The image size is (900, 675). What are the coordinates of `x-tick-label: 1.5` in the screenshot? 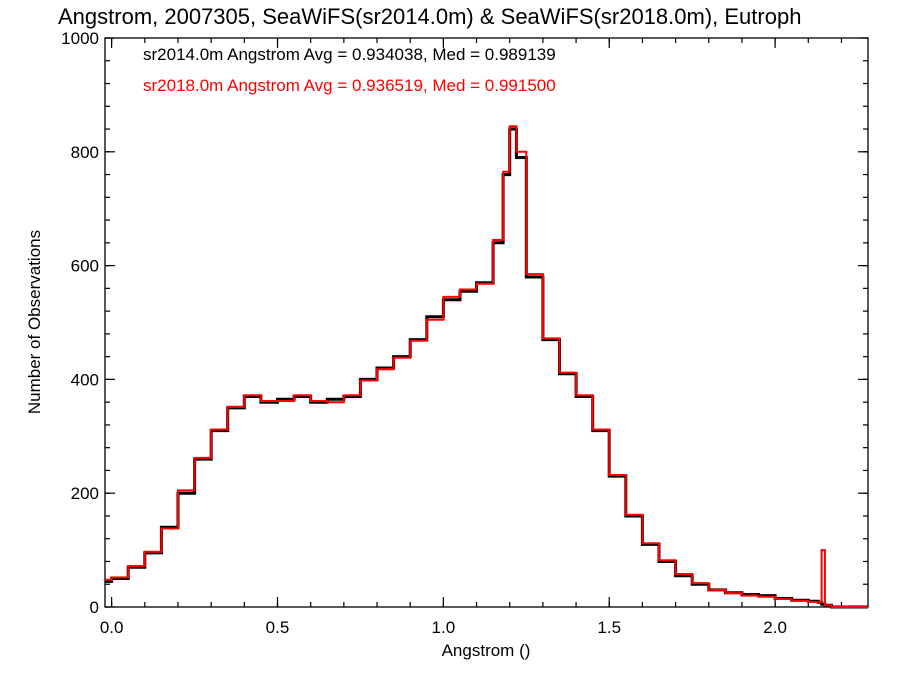 It's located at (609, 627).